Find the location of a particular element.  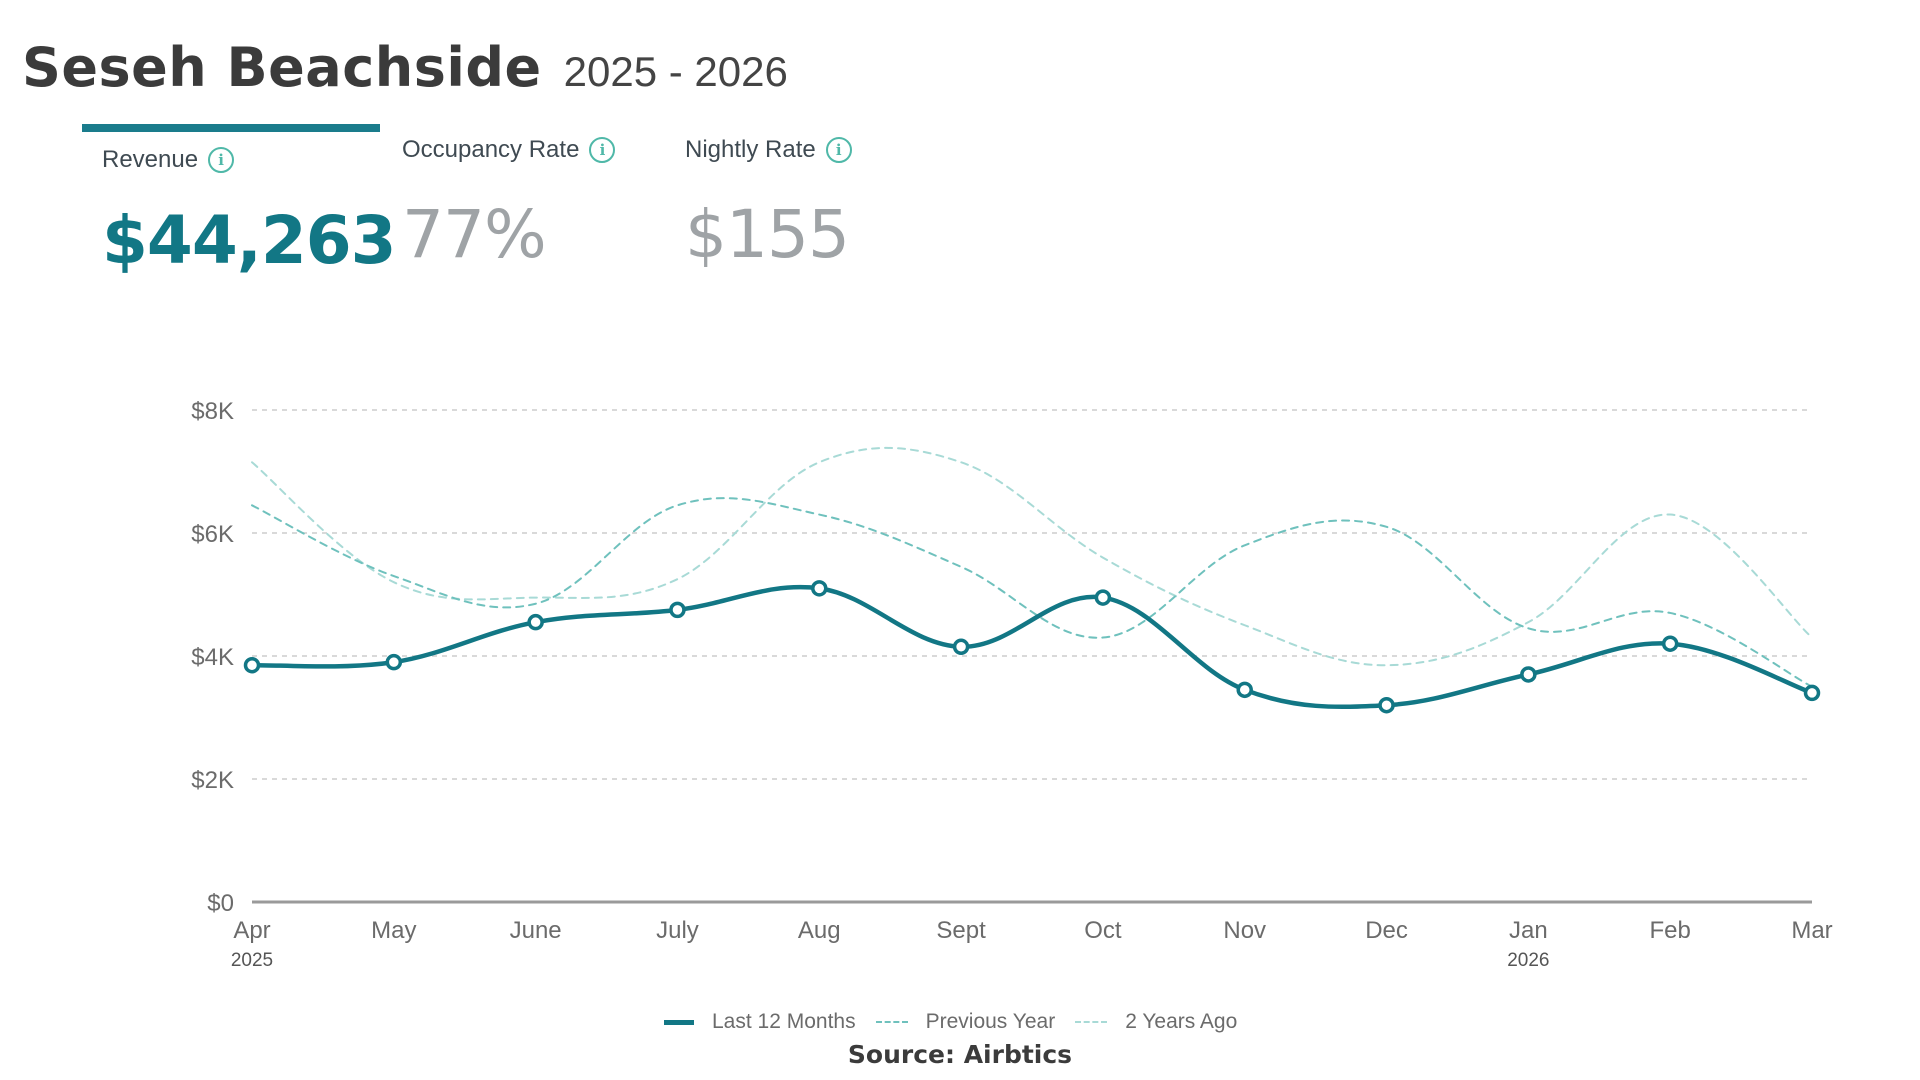

y-tick-label: $0 is located at coordinates (220, 903).